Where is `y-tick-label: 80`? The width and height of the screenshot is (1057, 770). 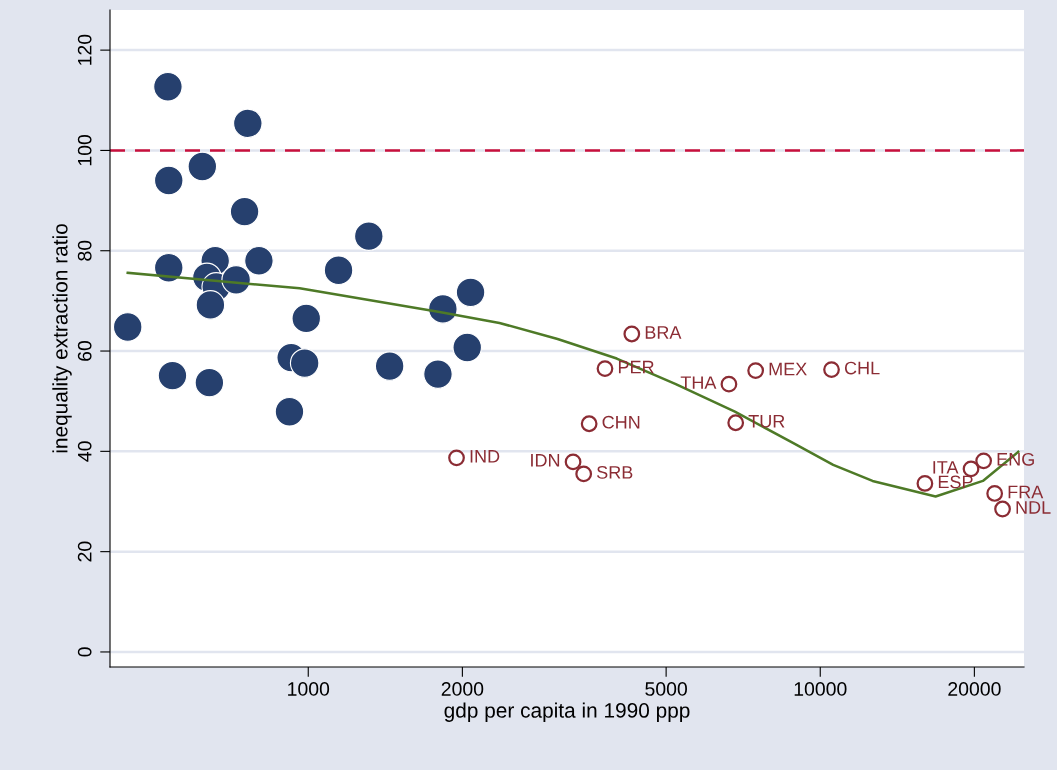 y-tick-label: 80 is located at coordinates (84, 250).